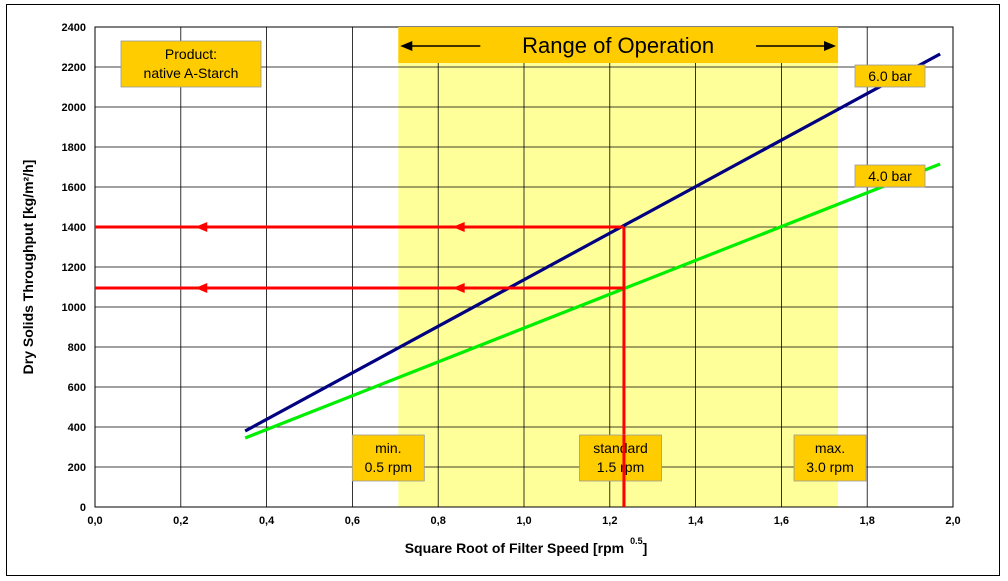  I want to click on y-tick-label: 800, so click(77, 348).